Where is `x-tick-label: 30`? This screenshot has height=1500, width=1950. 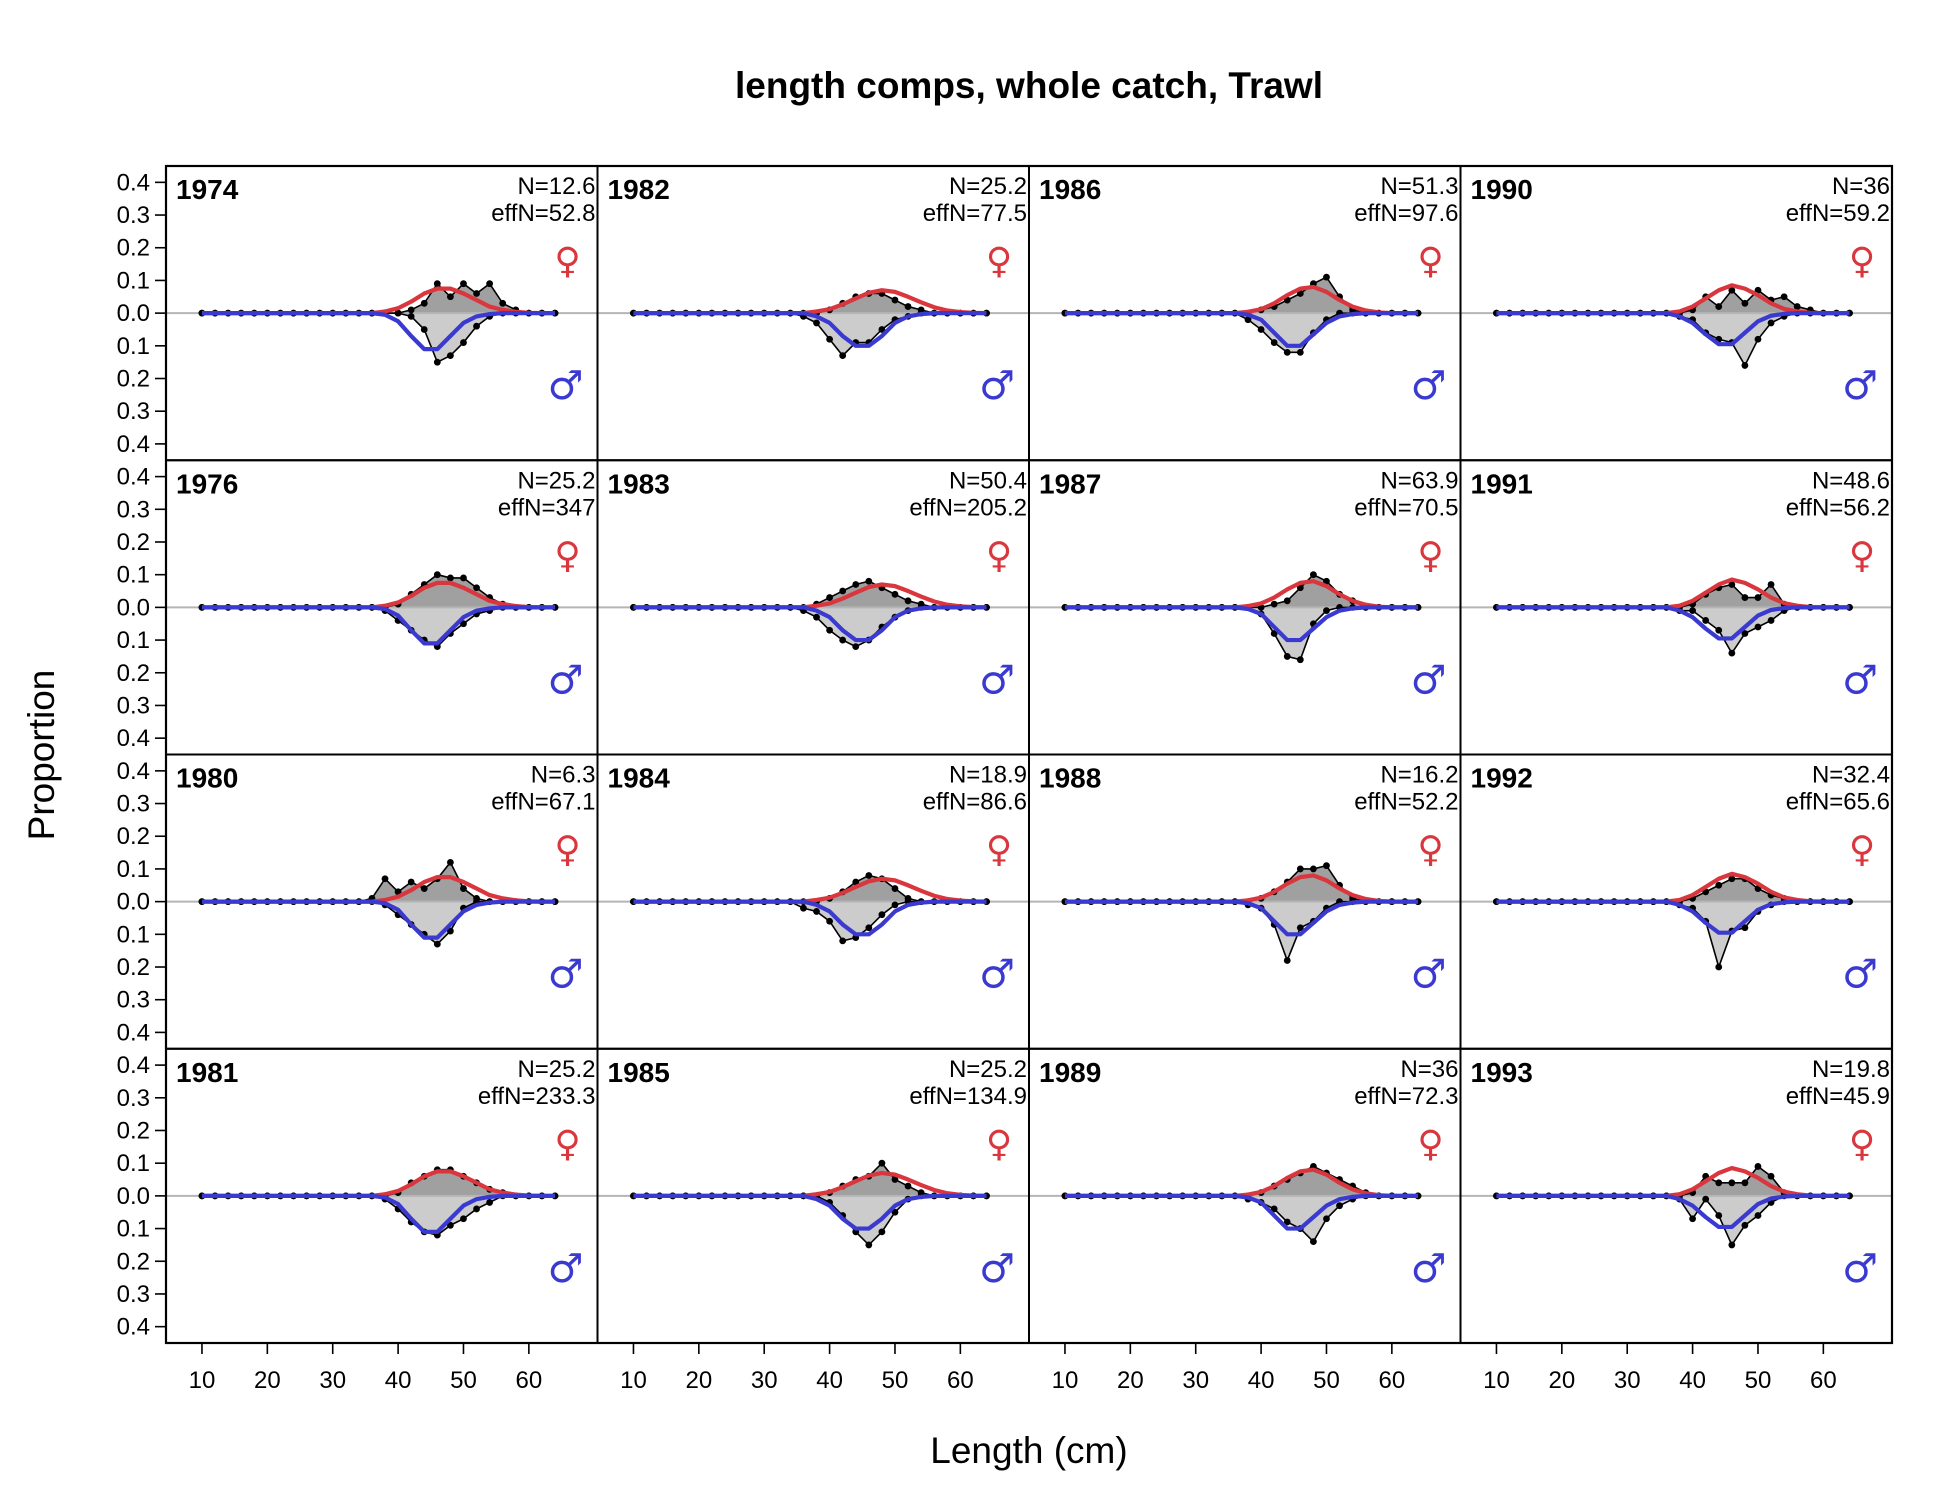
x-tick-label: 30 is located at coordinates (1195, 1380).